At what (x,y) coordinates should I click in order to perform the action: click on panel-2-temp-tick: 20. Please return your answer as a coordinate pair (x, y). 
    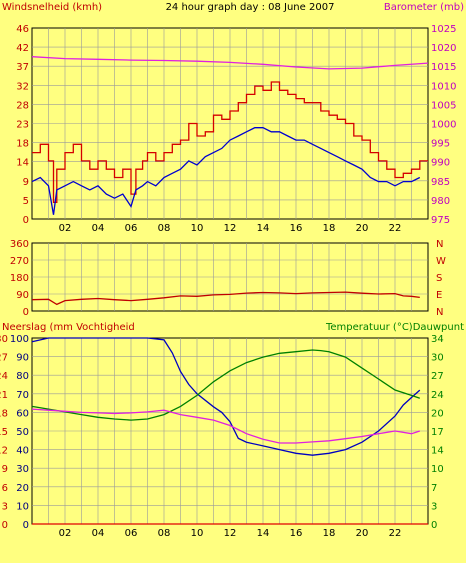
    Looking at the image, I should click on (437, 413).